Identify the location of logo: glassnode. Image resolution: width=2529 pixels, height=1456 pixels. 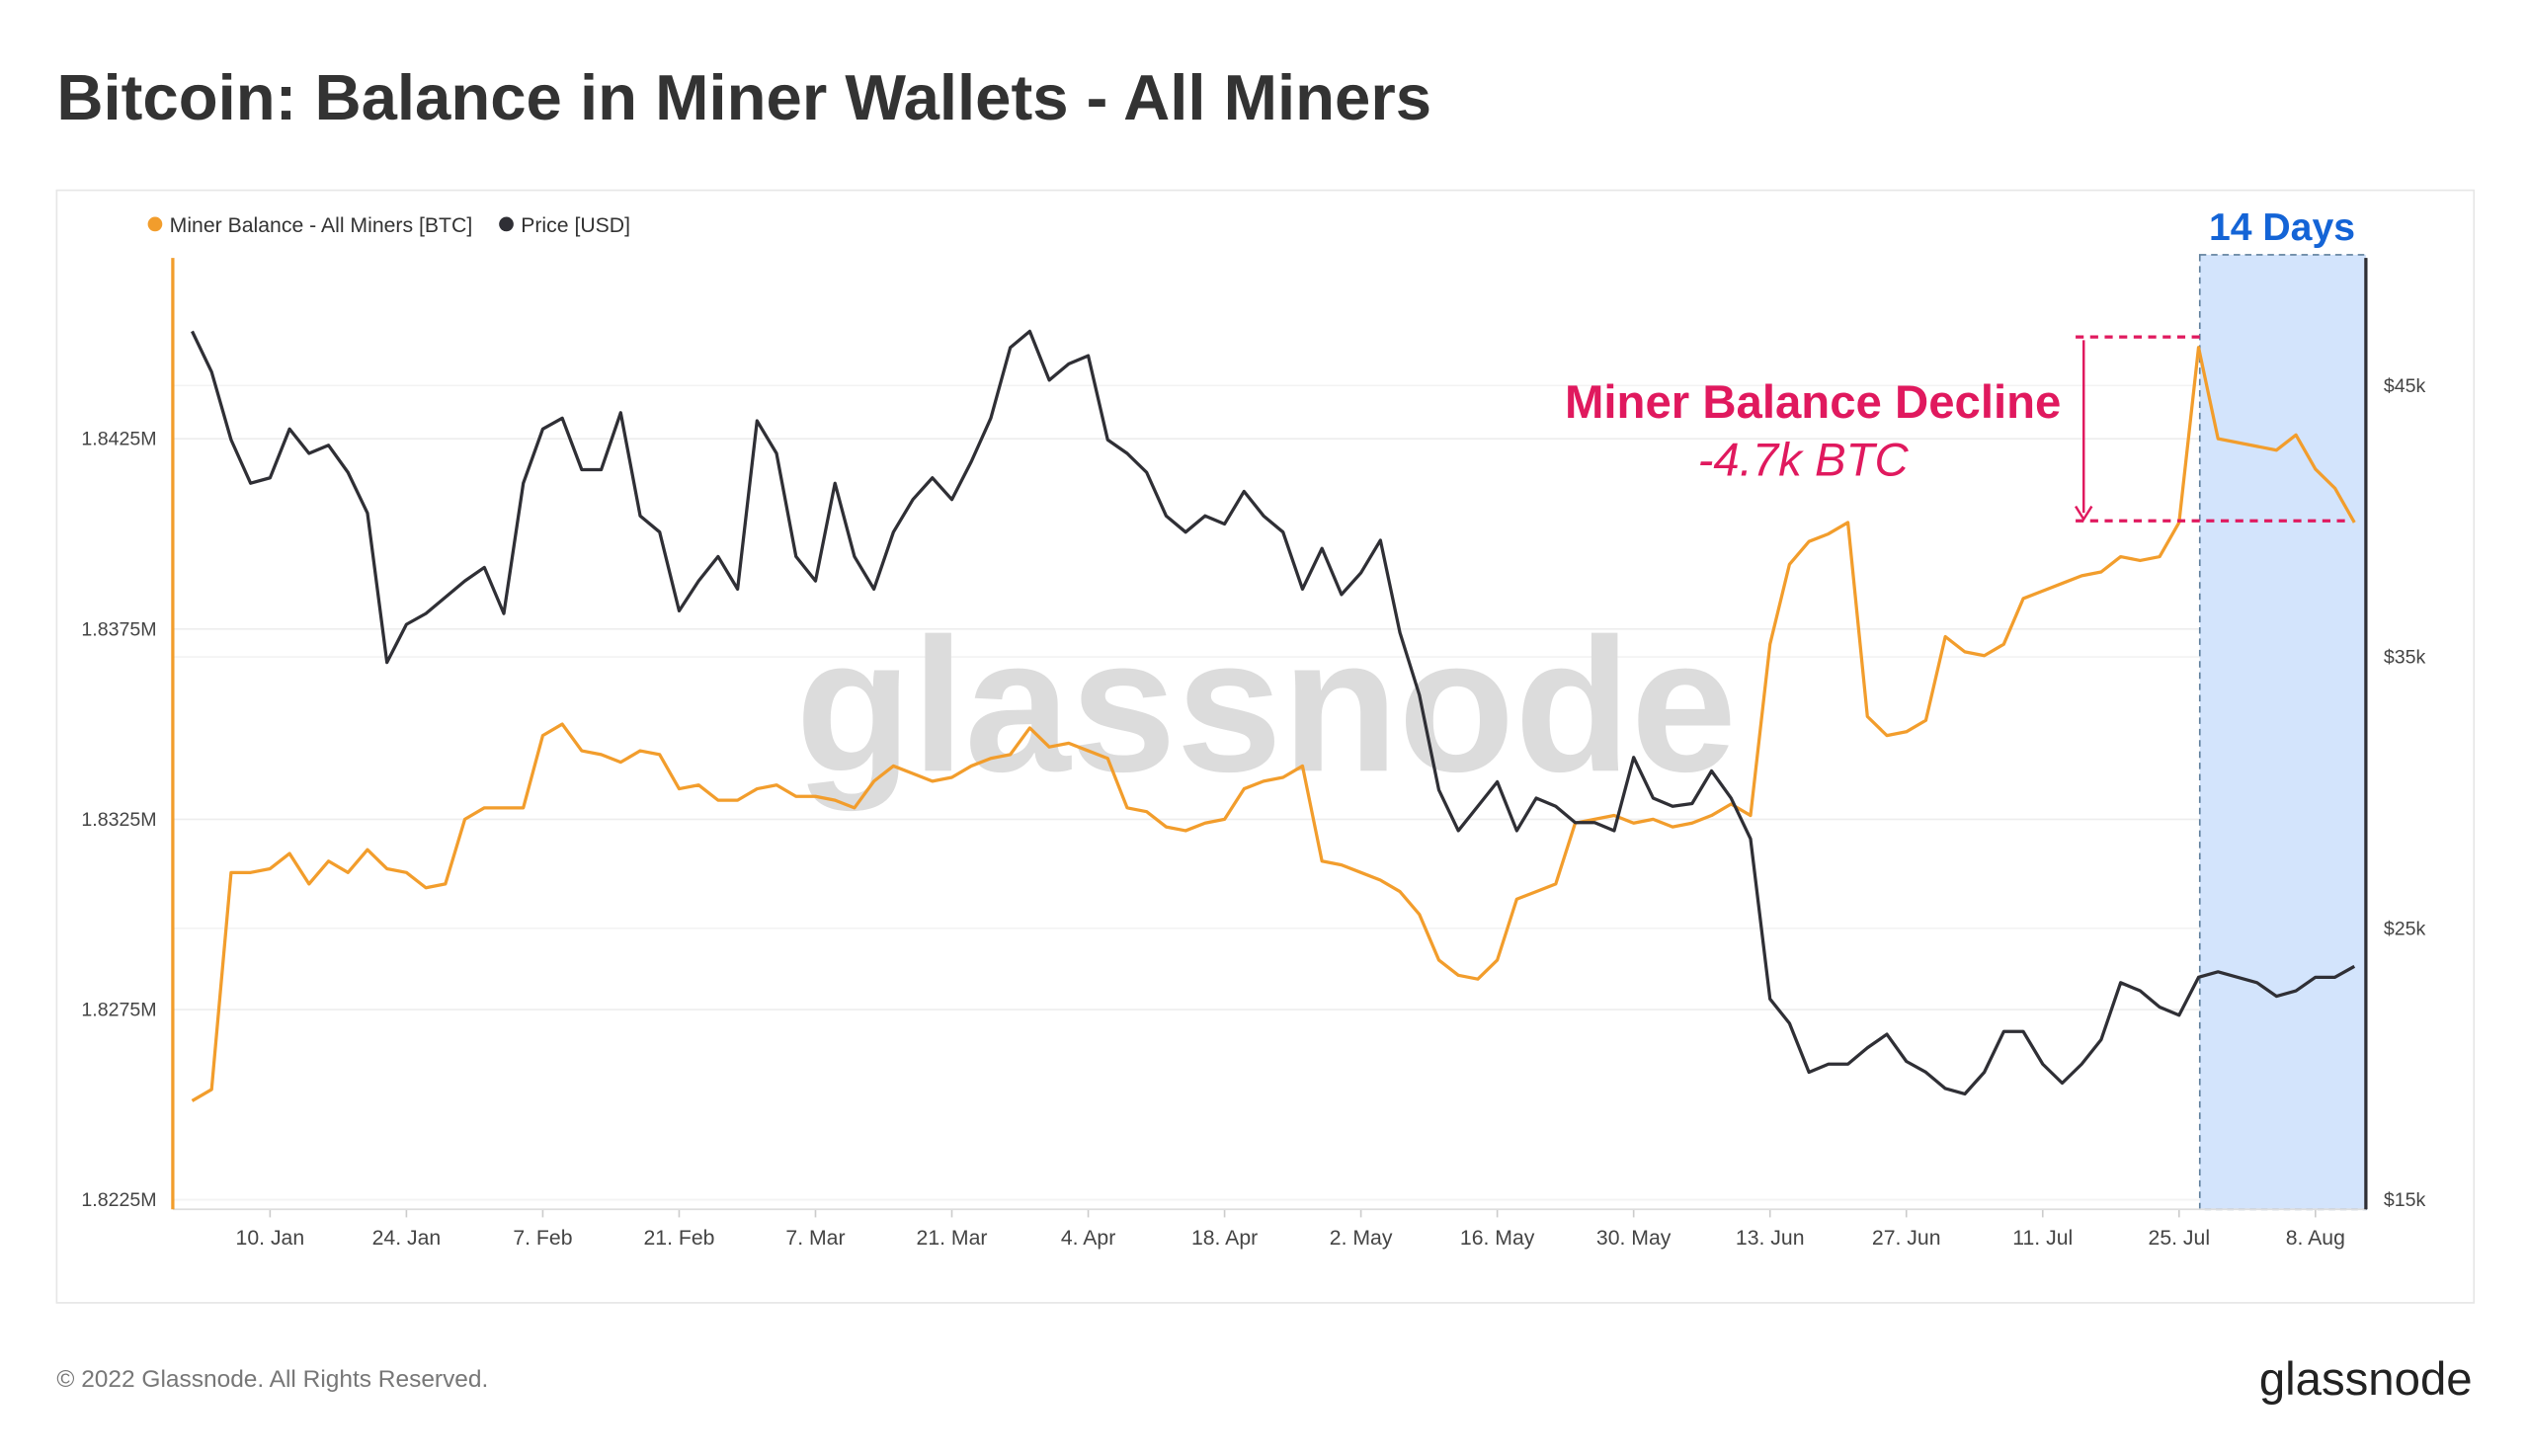
(2366, 1379).